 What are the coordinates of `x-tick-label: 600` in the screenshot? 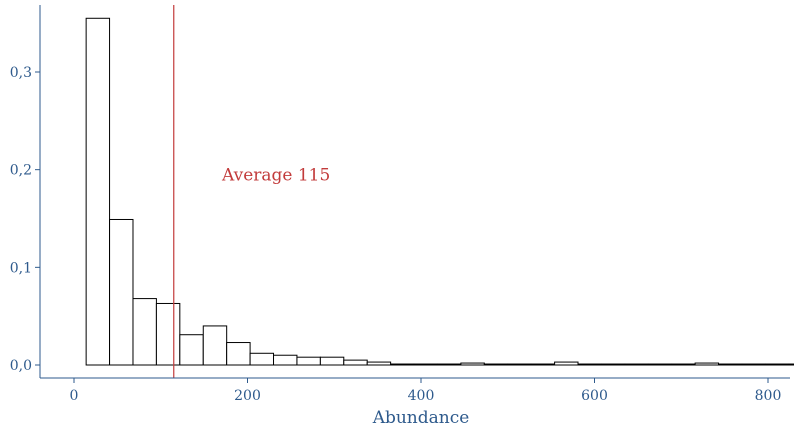 It's located at (594, 396).